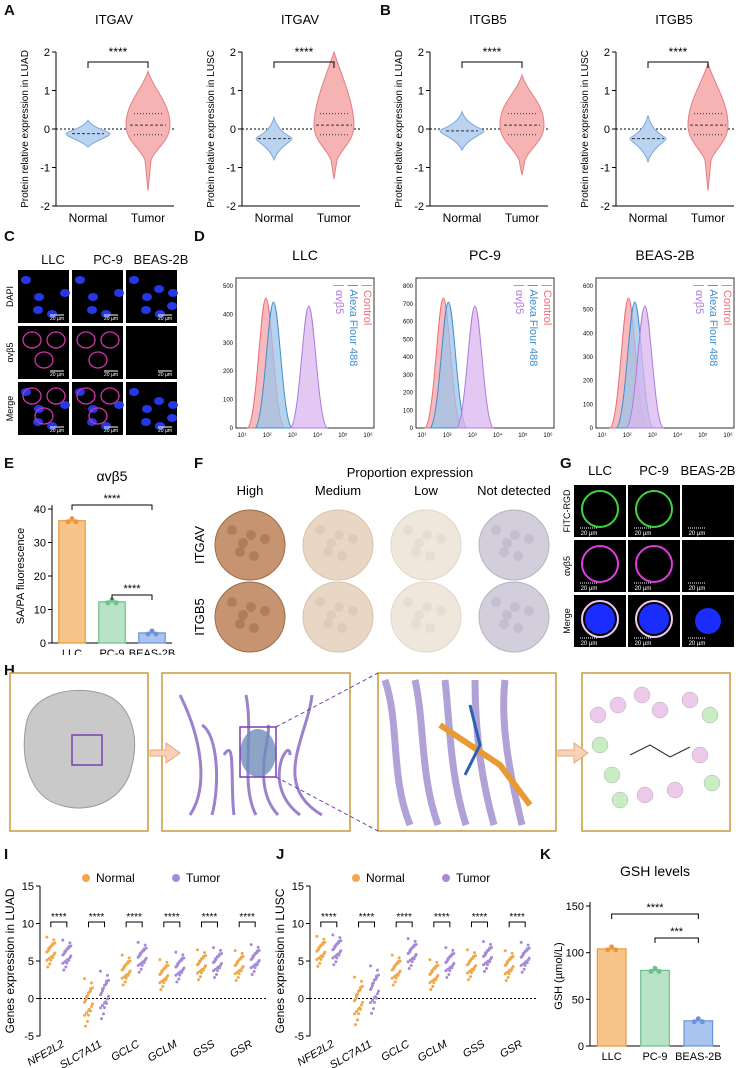  I want to click on violin-tumor, so click(334, 115).